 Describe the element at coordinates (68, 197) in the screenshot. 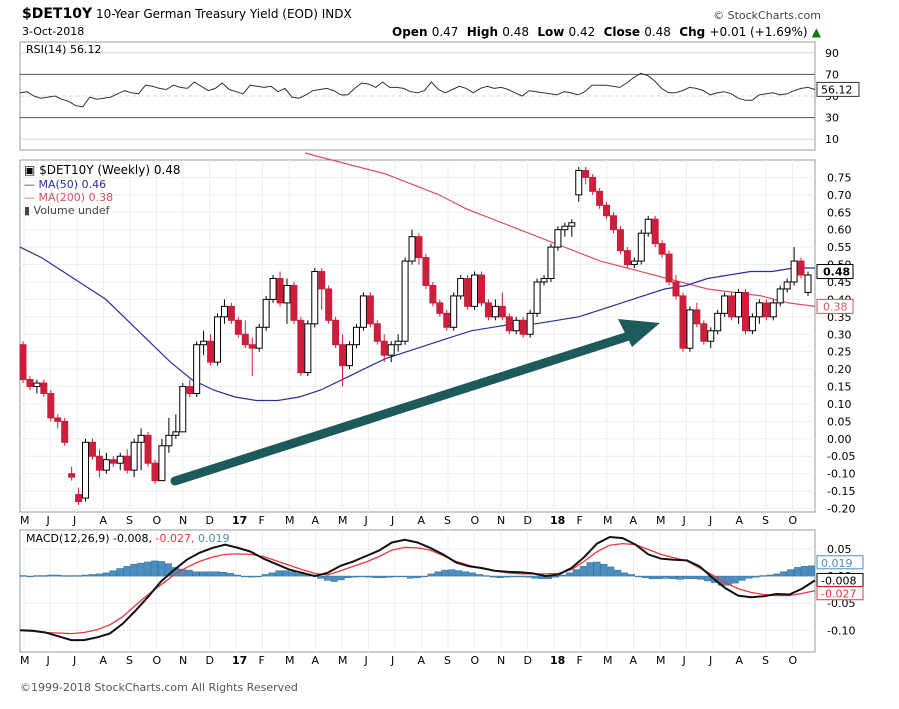

I see `ma200-legend: — MA(200) 0.38` at that location.